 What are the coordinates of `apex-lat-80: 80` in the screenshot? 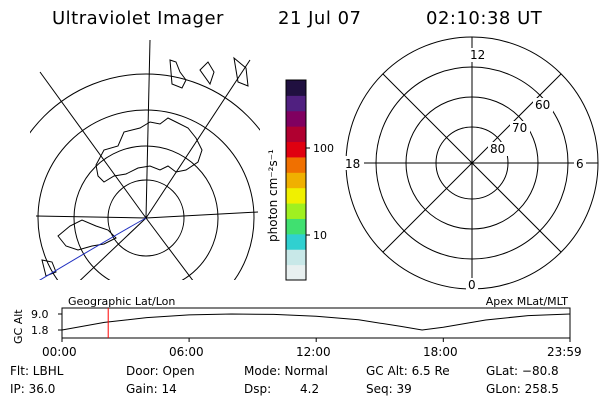 It's located at (497, 149).